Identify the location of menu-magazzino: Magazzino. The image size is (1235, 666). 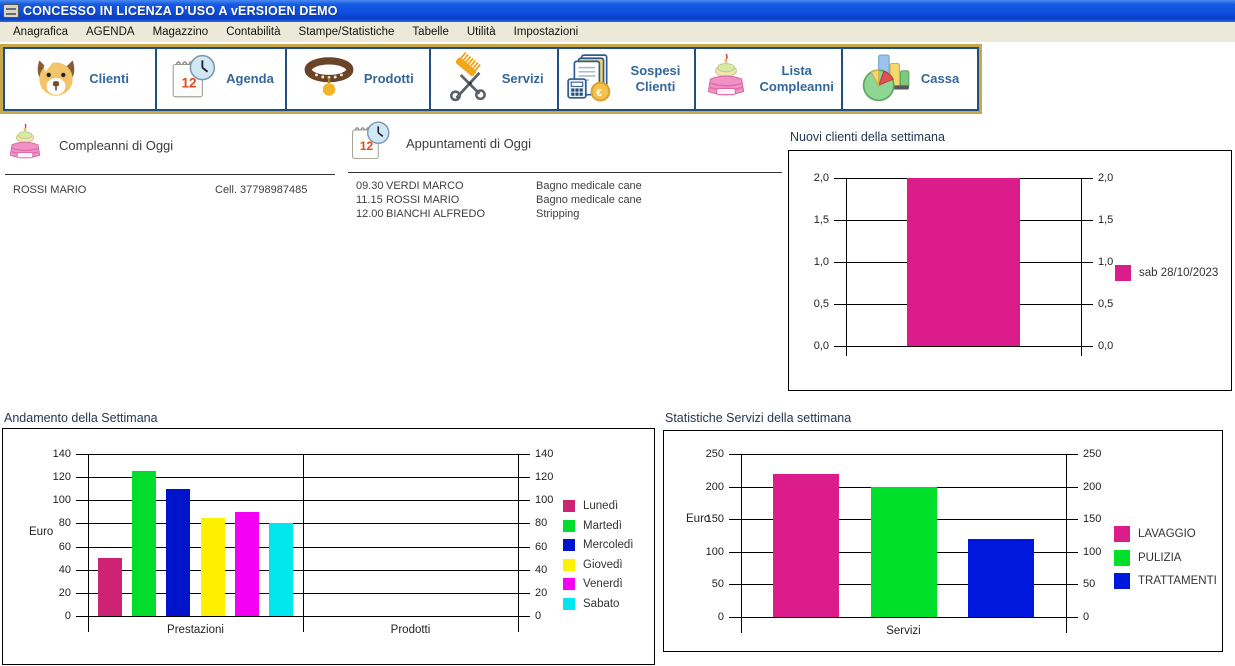
(180, 32).